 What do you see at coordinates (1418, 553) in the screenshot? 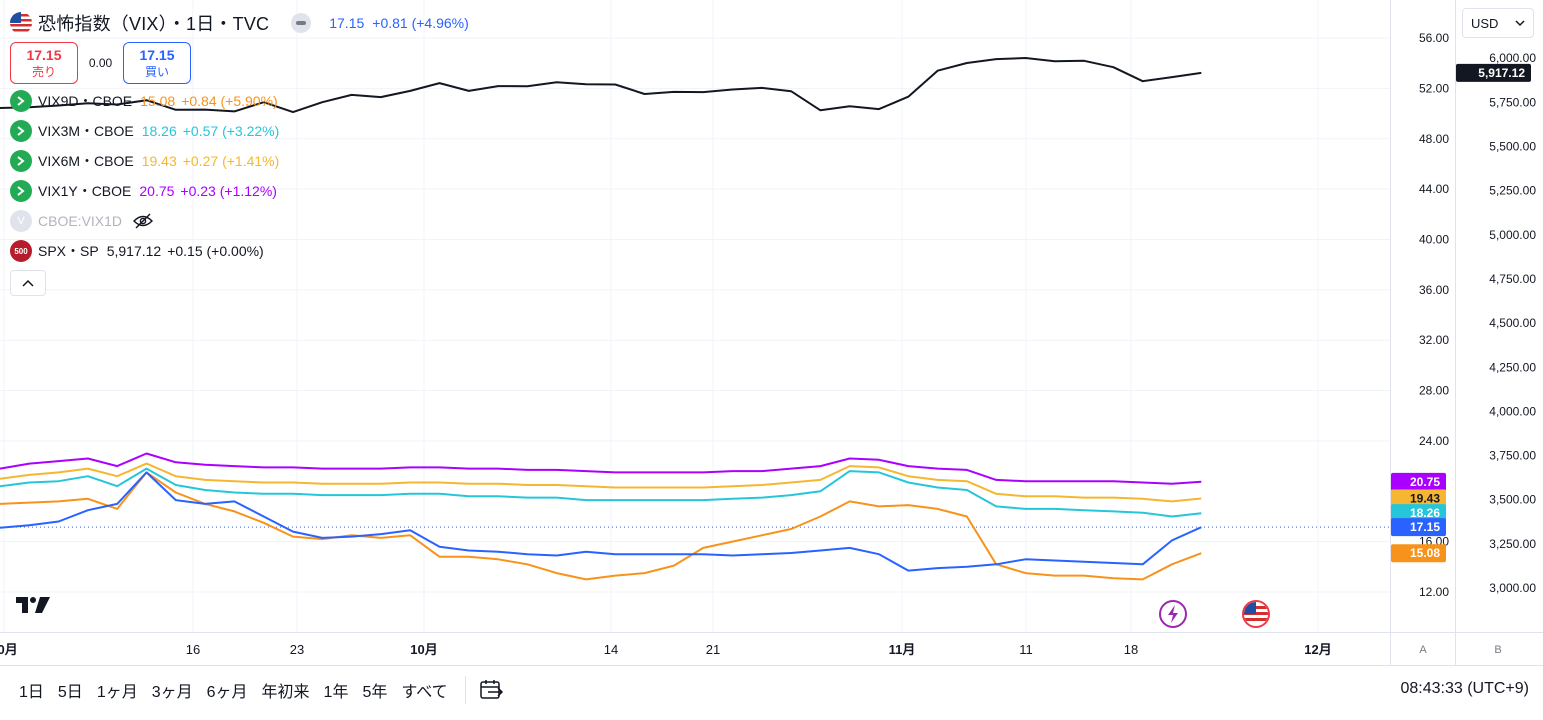
I see `price-badge-vix9d-bg` at bounding box center [1418, 553].